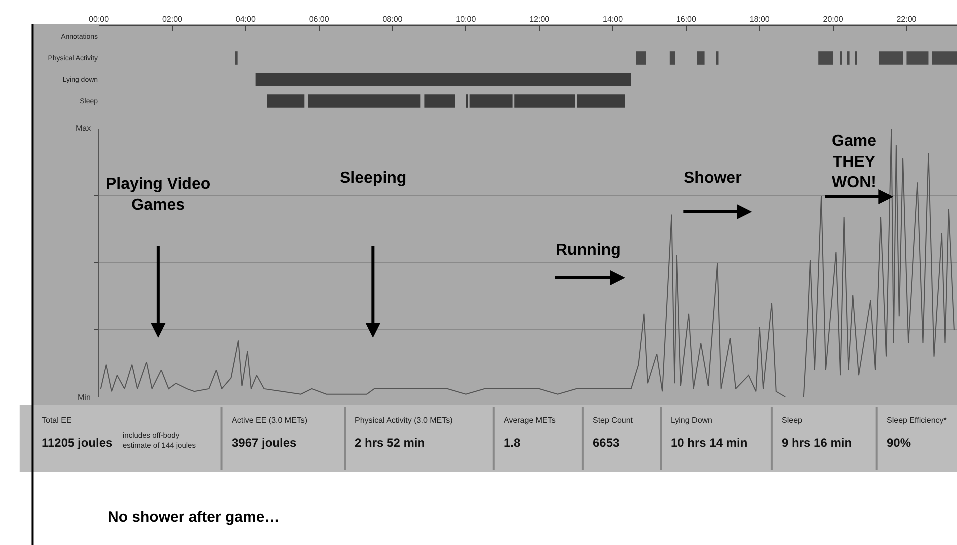  What do you see at coordinates (917, 420) in the screenshot?
I see `category-label: Sleep Efficiency*` at bounding box center [917, 420].